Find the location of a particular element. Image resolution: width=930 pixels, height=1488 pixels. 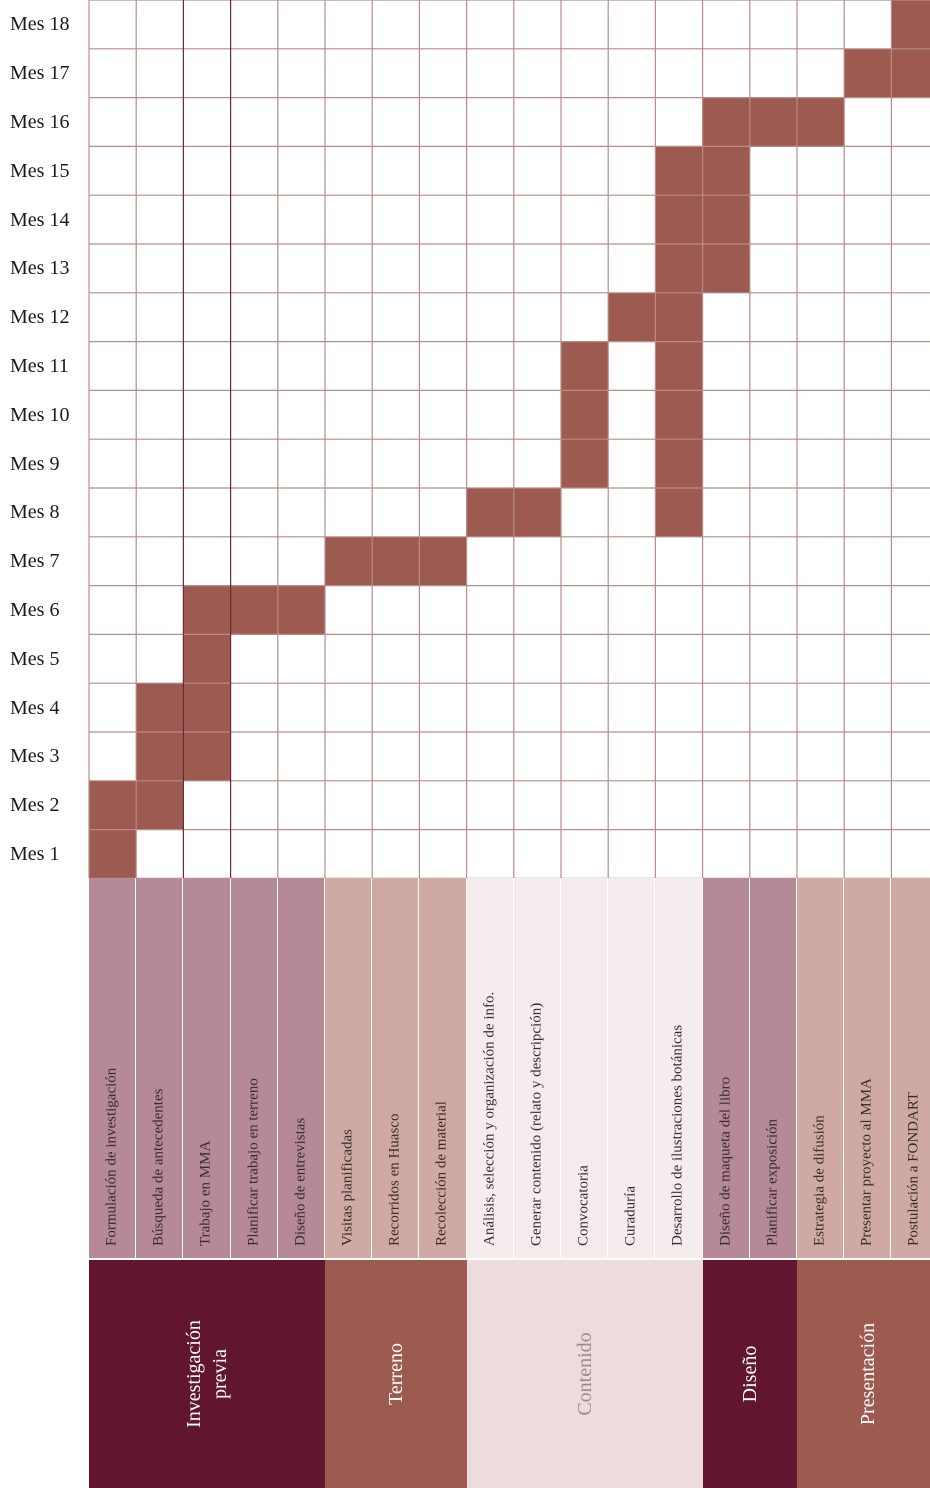

category-cell: Diseño is located at coordinates (749, 1374).